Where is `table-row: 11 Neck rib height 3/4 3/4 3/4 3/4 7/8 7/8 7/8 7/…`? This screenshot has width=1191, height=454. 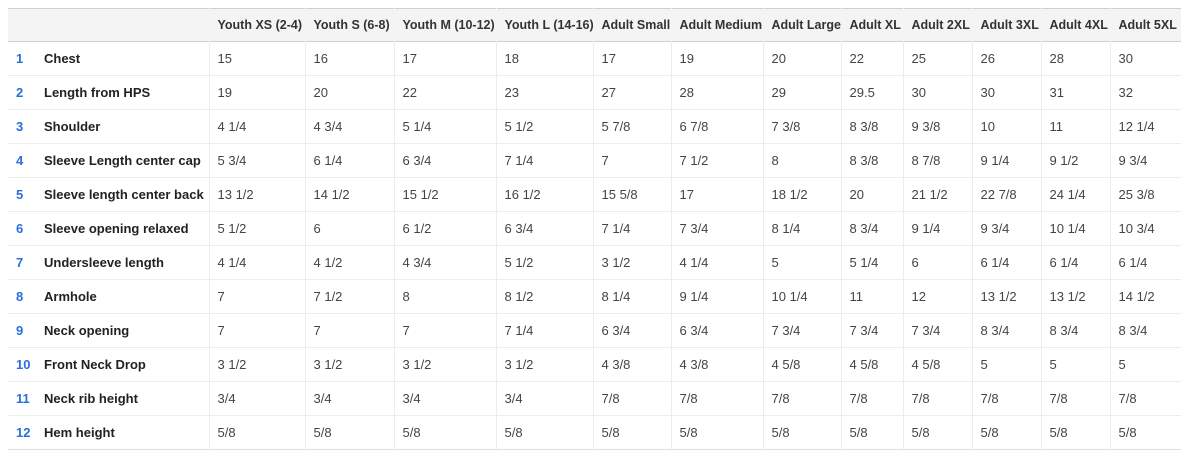
table-row: 11 Neck rib height 3/4 3/4 3/4 3/4 7/8 7/8 7/8 7/… is located at coordinates (594, 398).